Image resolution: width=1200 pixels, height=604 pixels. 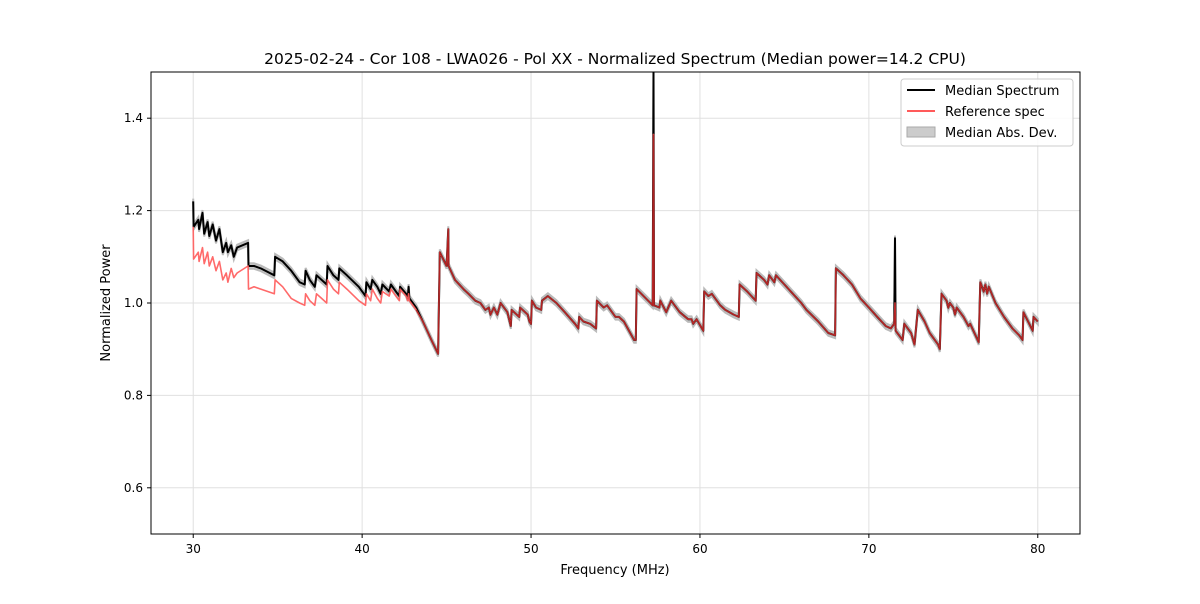 I want to click on legend-median-label: Median Spectrum, so click(x=1002, y=91).